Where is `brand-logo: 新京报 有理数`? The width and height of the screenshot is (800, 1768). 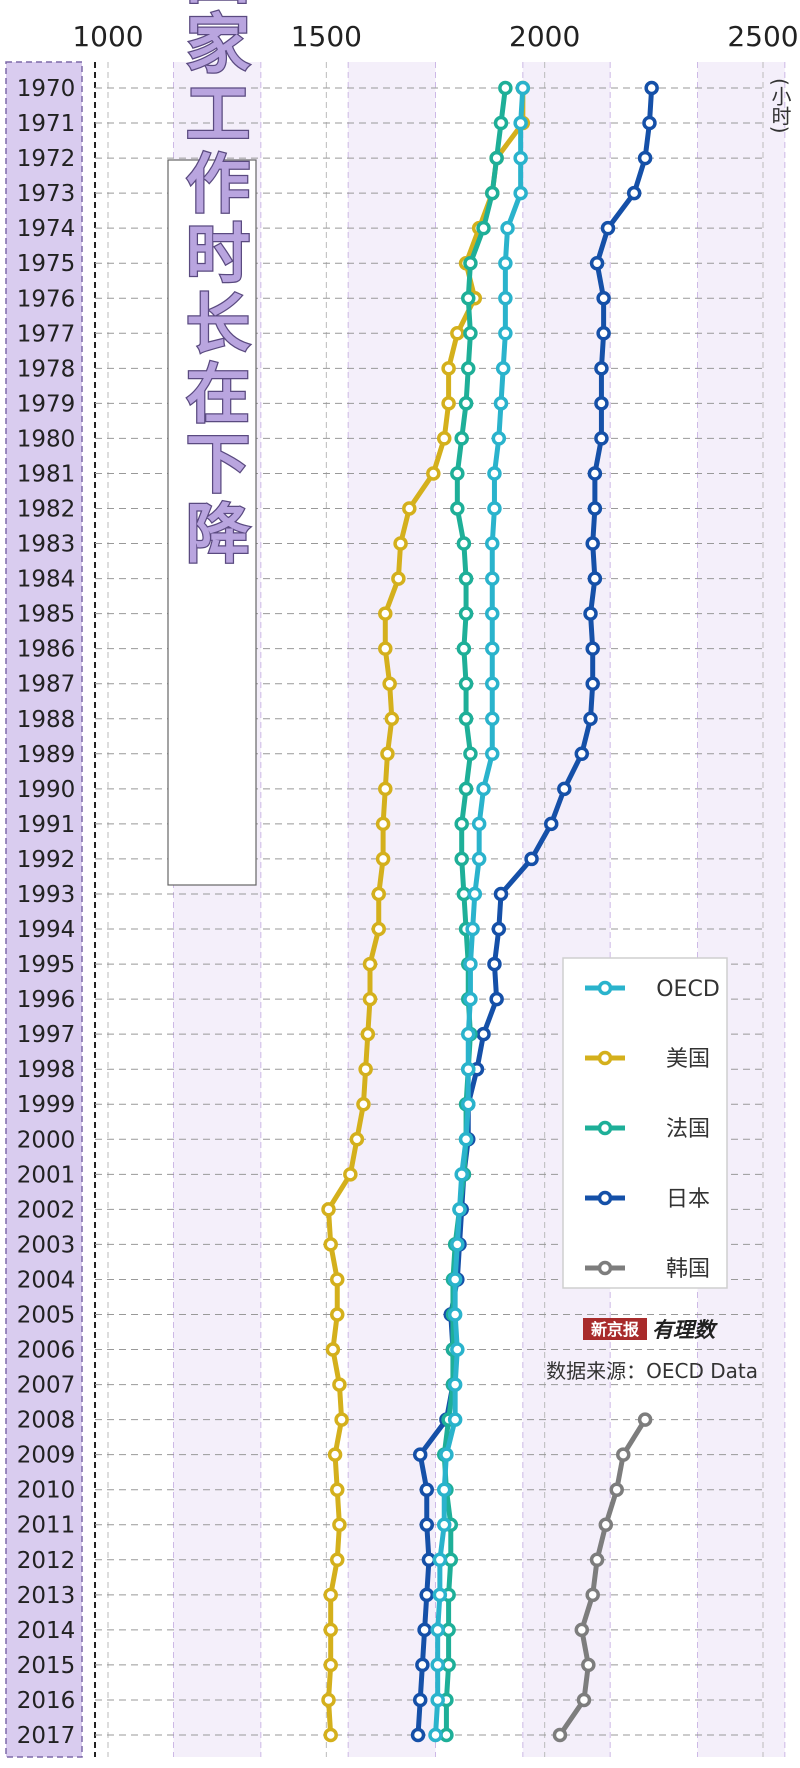
brand-logo: 新京报 有理数 is located at coordinates (650, 1329).